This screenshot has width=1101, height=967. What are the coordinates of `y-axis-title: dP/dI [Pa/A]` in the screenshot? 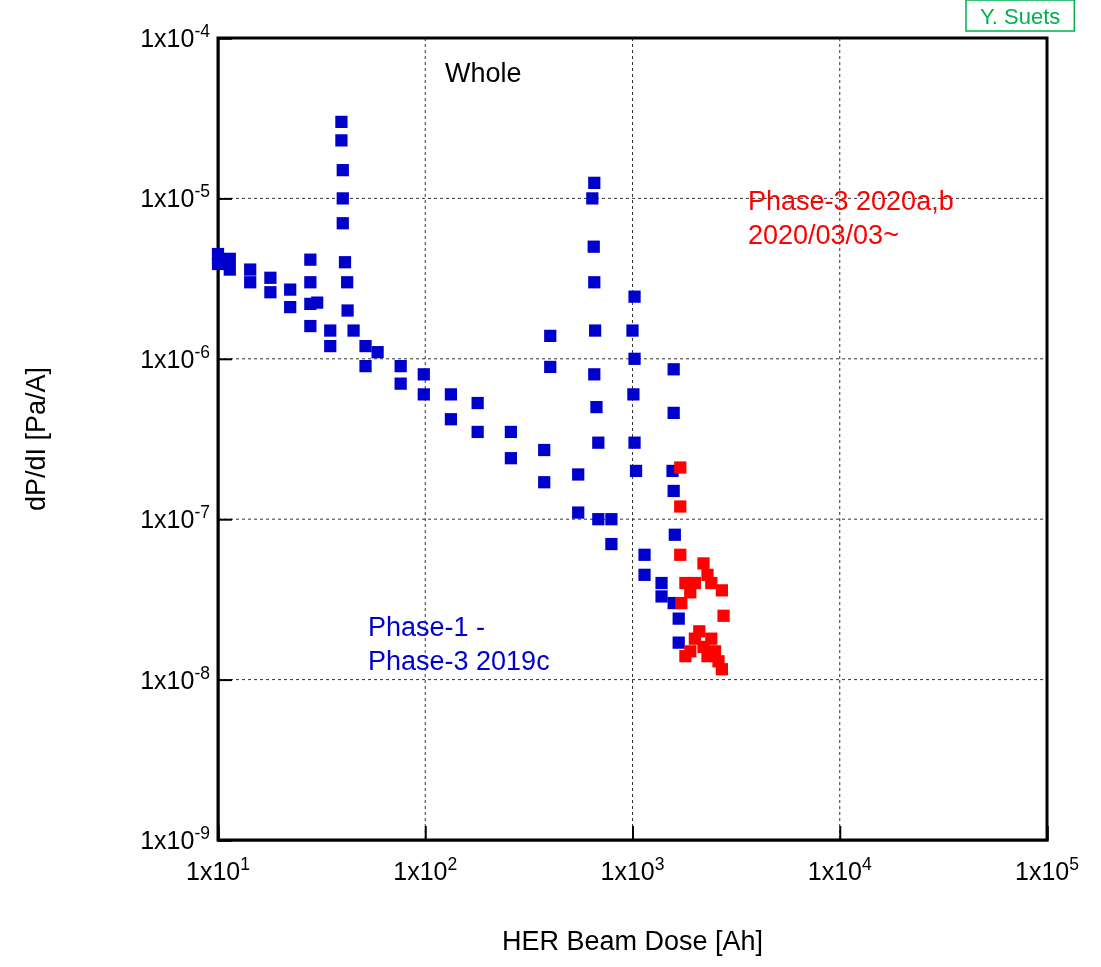 It's located at (36, 439).